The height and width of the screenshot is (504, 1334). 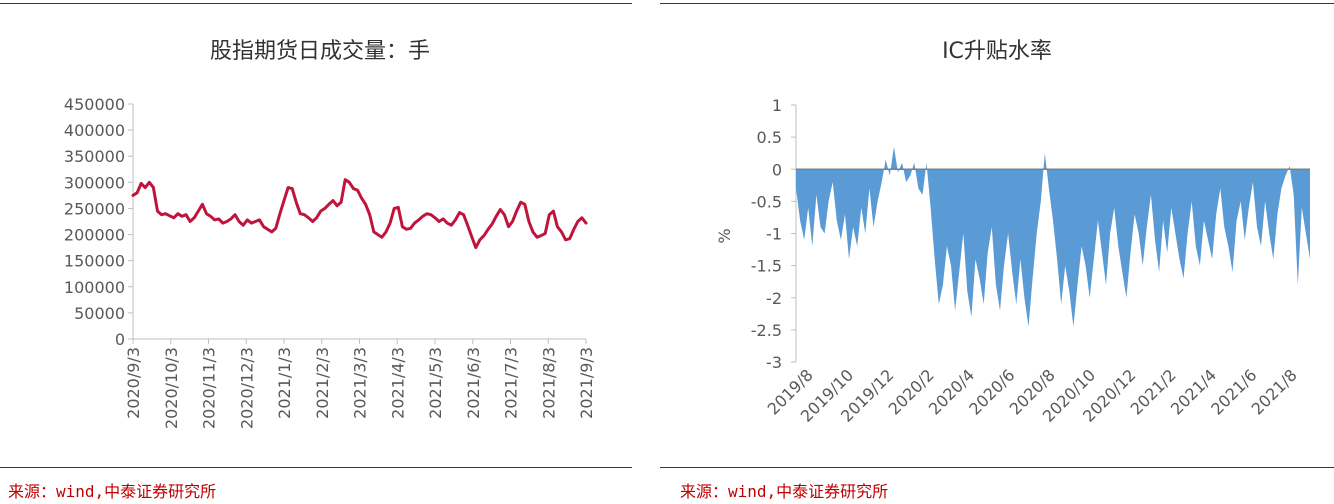 I want to click on x-tick-label: 2020/10/3, so click(x=171, y=388).